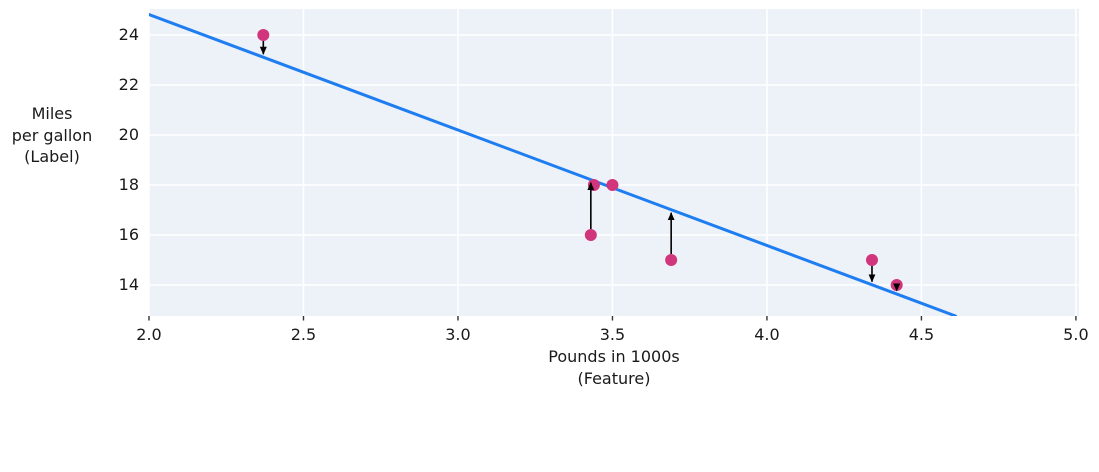 Image resolution: width=1099 pixels, height=472 pixels. I want to click on y-axis-label-line2: per gallon, so click(52, 135).